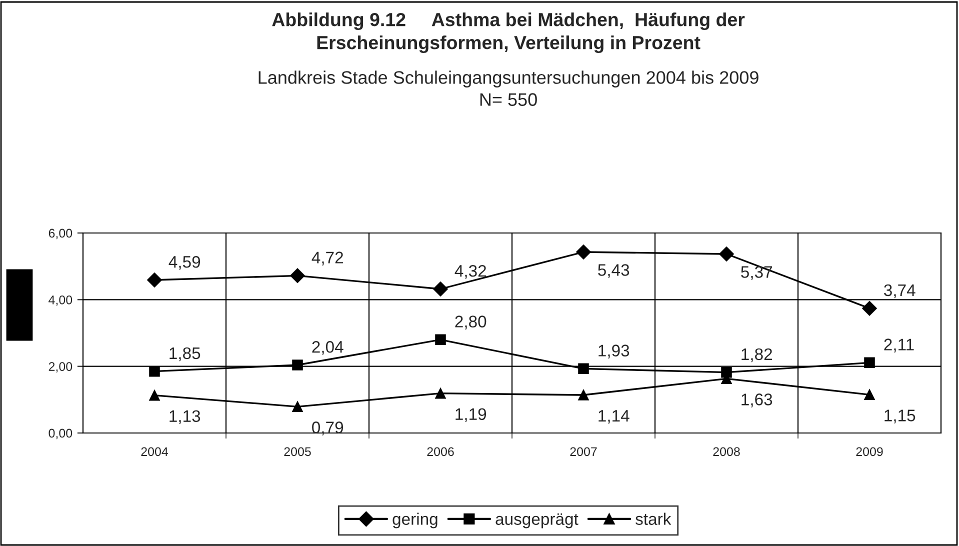 Image resolution: width=959 pixels, height=546 pixels. Describe the element at coordinates (154, 451) in the screenshot. I see `x-tick-label: 2004` at that location.